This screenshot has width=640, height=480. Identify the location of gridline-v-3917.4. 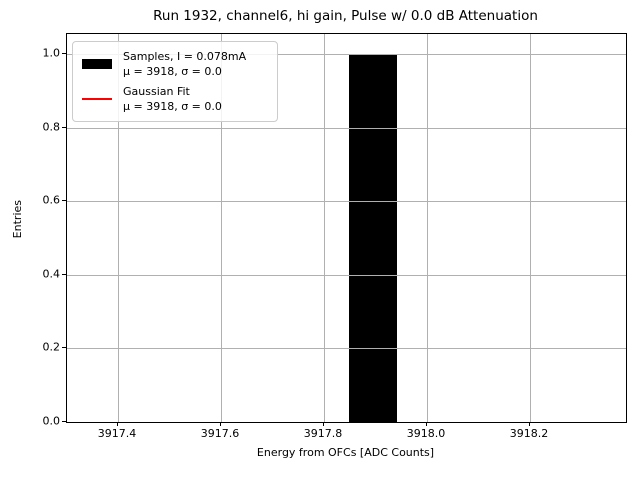
(118, 228).